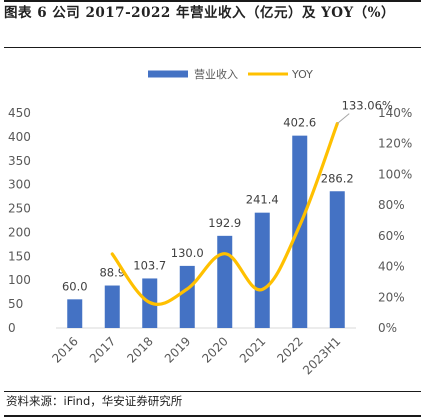  What do you see at coordinates (302, 74) in the screenshot?
I see `legend-label-line: YOY` at bounding box center [302, 74].